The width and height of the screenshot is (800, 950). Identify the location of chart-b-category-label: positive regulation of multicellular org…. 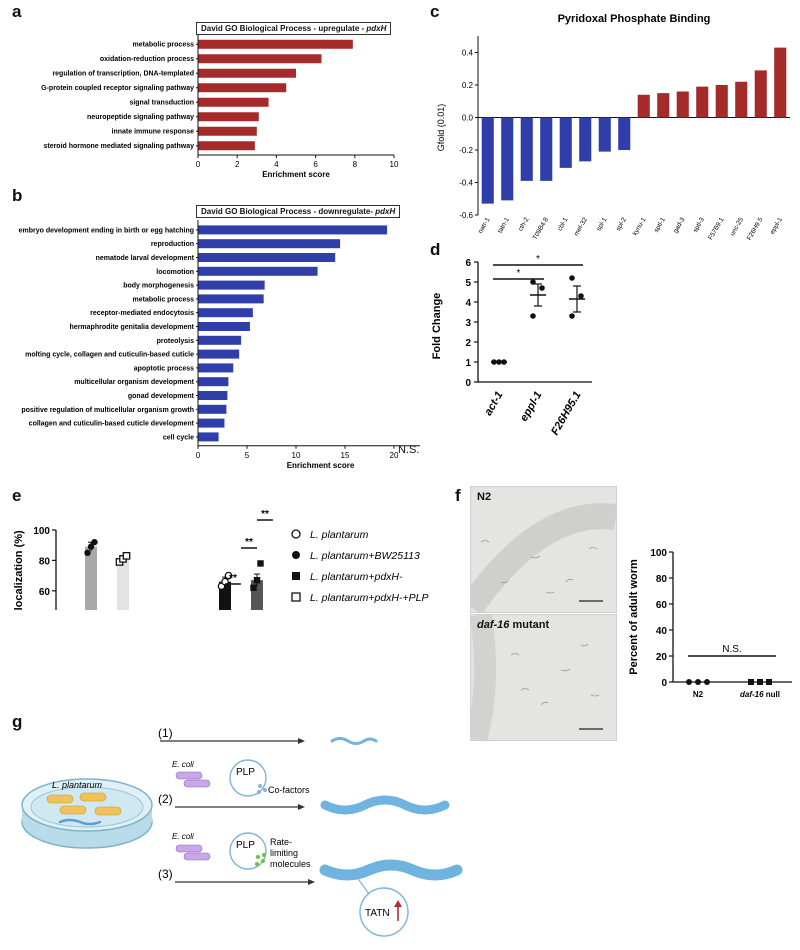
(107, 410).